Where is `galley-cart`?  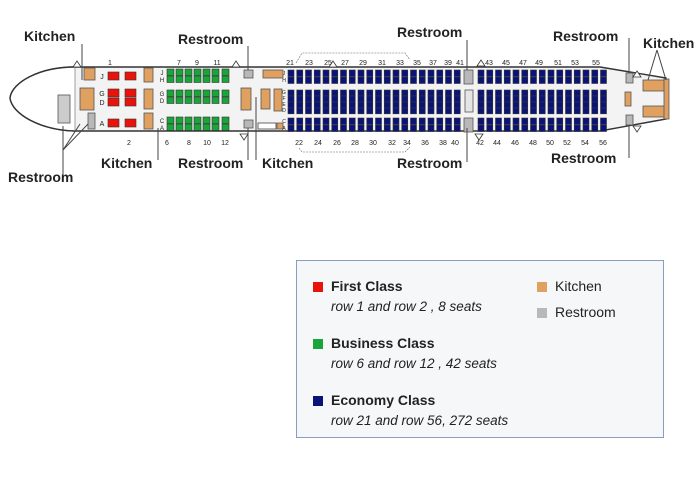
galley-cart is located at coordinates (267, 126).